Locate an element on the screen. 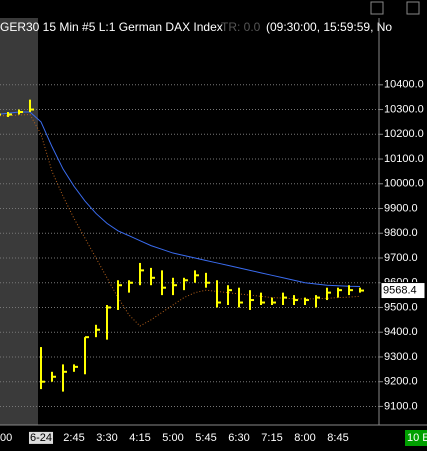 The image size is (427, 451). status: 10 E is located at coordinates (417, 438).